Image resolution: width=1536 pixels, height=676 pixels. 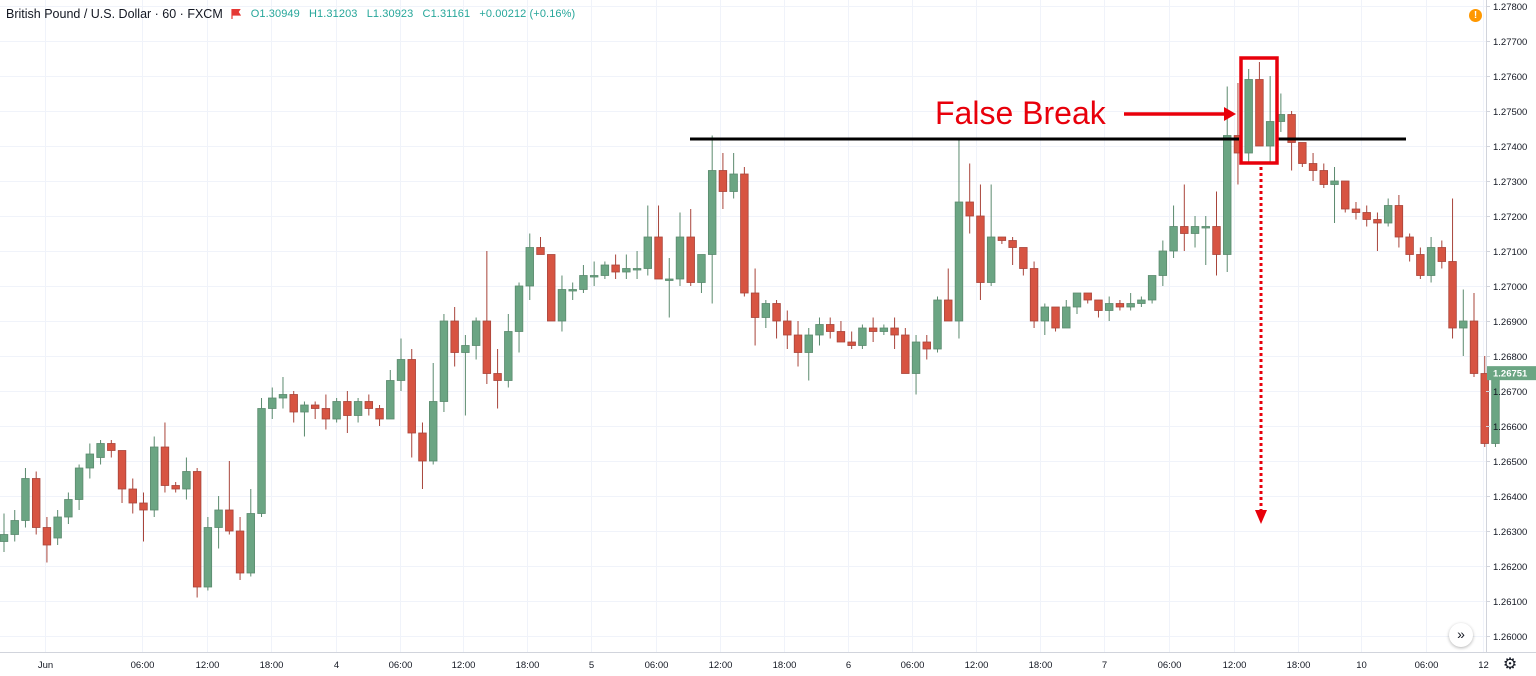 I want to click on x-tick-label: 06:00, so click(x=913, y=665).